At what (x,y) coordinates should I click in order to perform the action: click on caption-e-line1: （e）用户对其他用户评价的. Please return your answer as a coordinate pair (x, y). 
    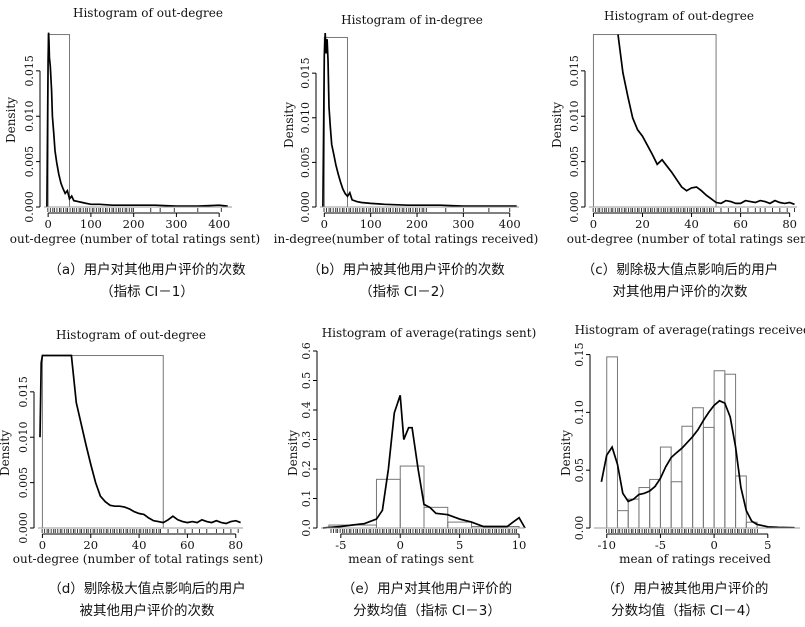
    Looking at the image, I should click on (427, 589).